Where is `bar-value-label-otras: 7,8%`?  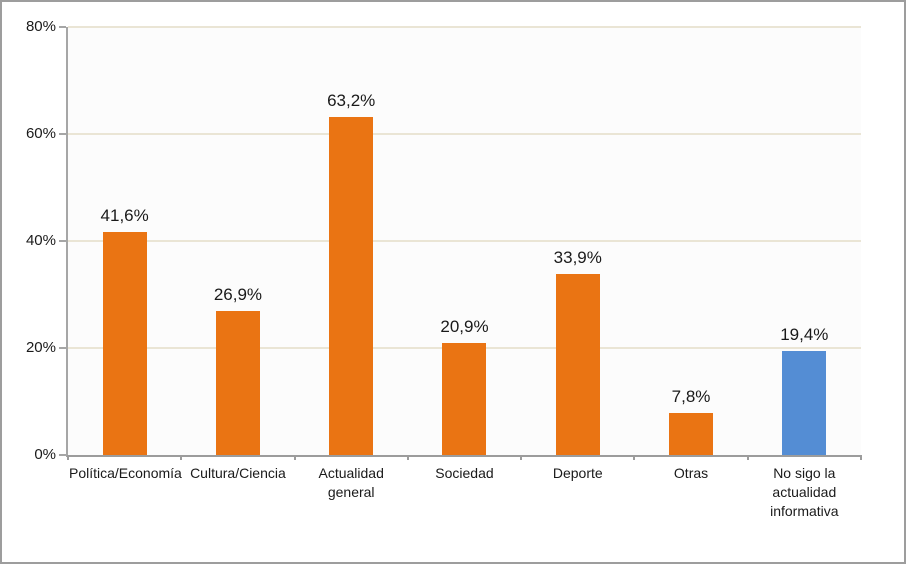 bar-value-label-otras: 7,8% is located at coordinates (691, 397).